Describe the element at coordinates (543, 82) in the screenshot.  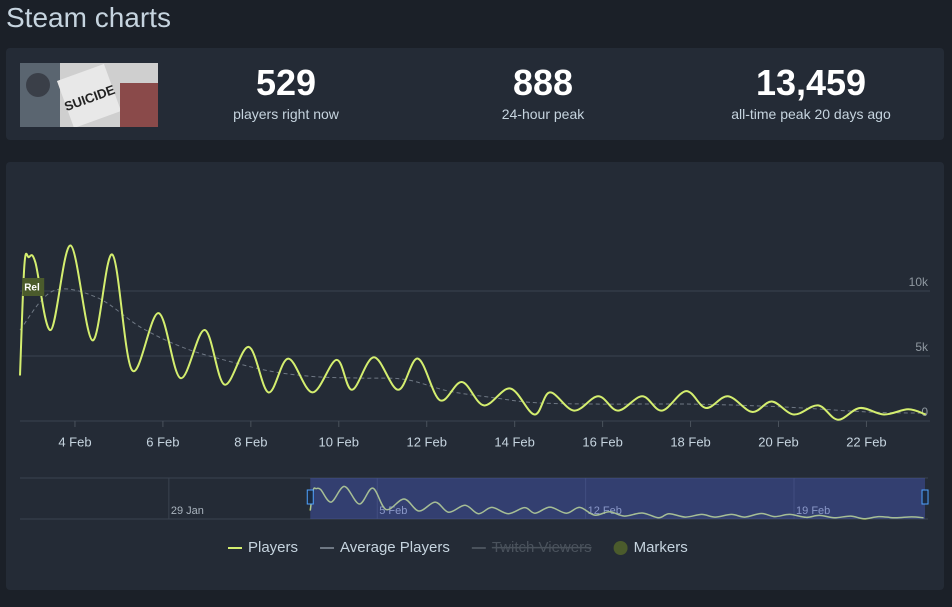
I see `stat-value: 888` at that location.